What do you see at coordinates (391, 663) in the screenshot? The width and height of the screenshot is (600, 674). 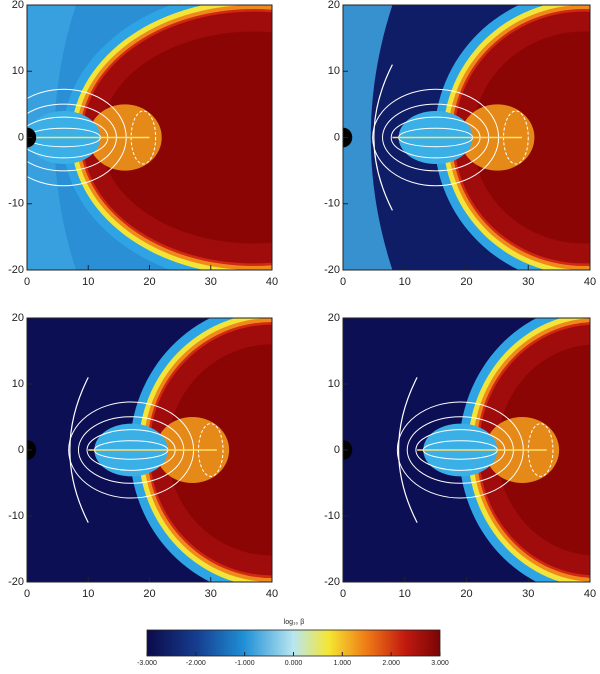 I see `colorbar-tick-label: 2.000` at bounding box center [391, 663].